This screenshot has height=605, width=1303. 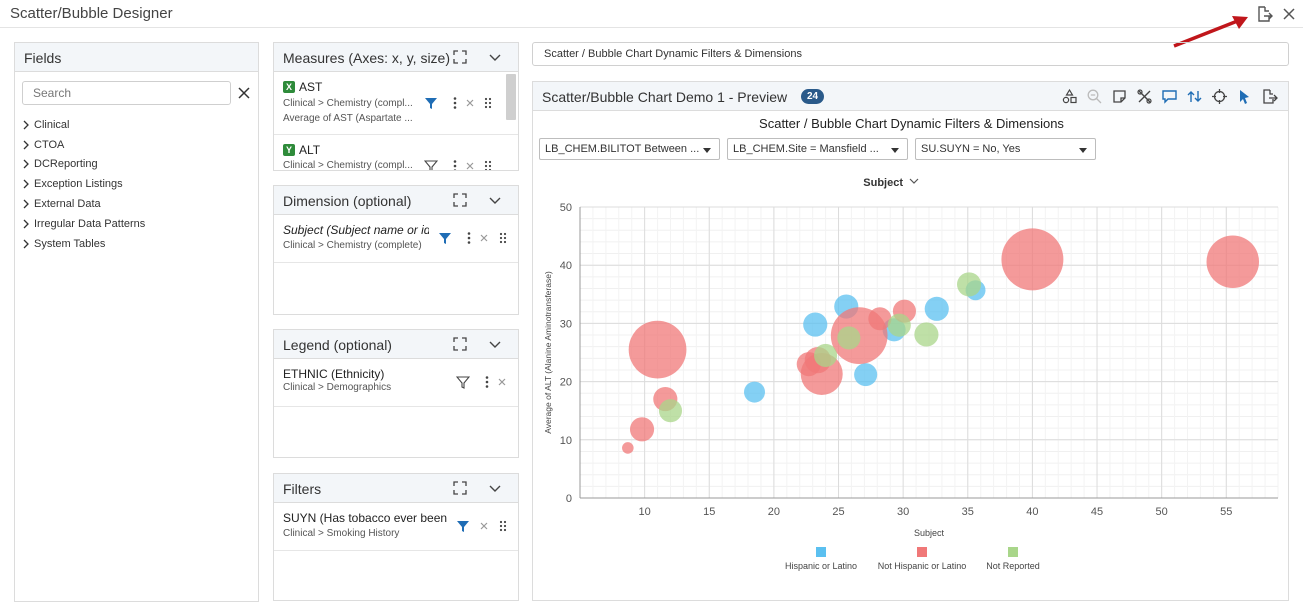 I want to click on tree-item-system-tables: System Tables, so click(x=83, y=244).